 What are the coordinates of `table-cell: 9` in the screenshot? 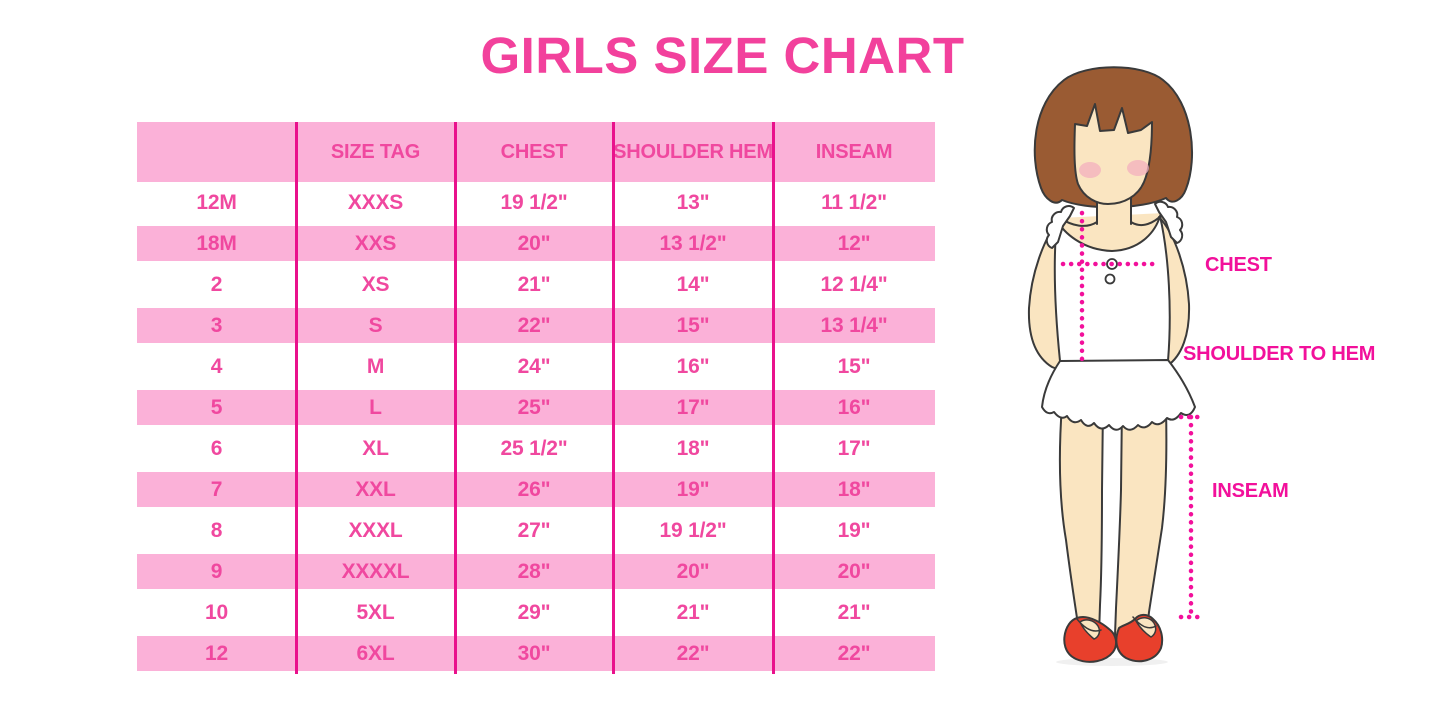 It's located at (216, 571).